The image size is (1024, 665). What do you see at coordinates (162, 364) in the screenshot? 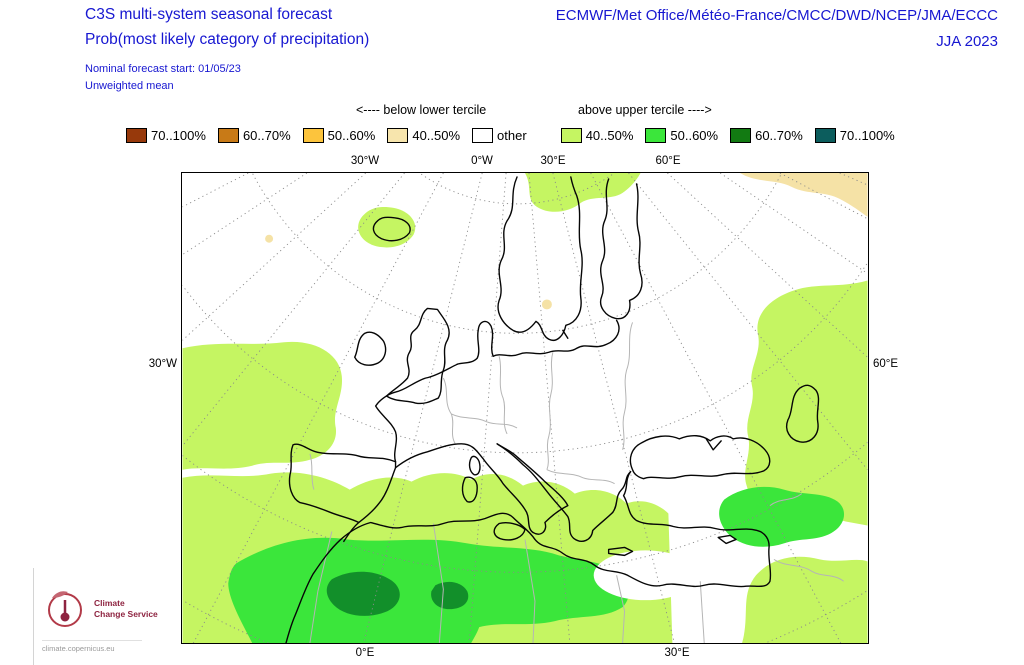
I see `map-label-left-30w: 30°W` at bounding box center [162, 364].